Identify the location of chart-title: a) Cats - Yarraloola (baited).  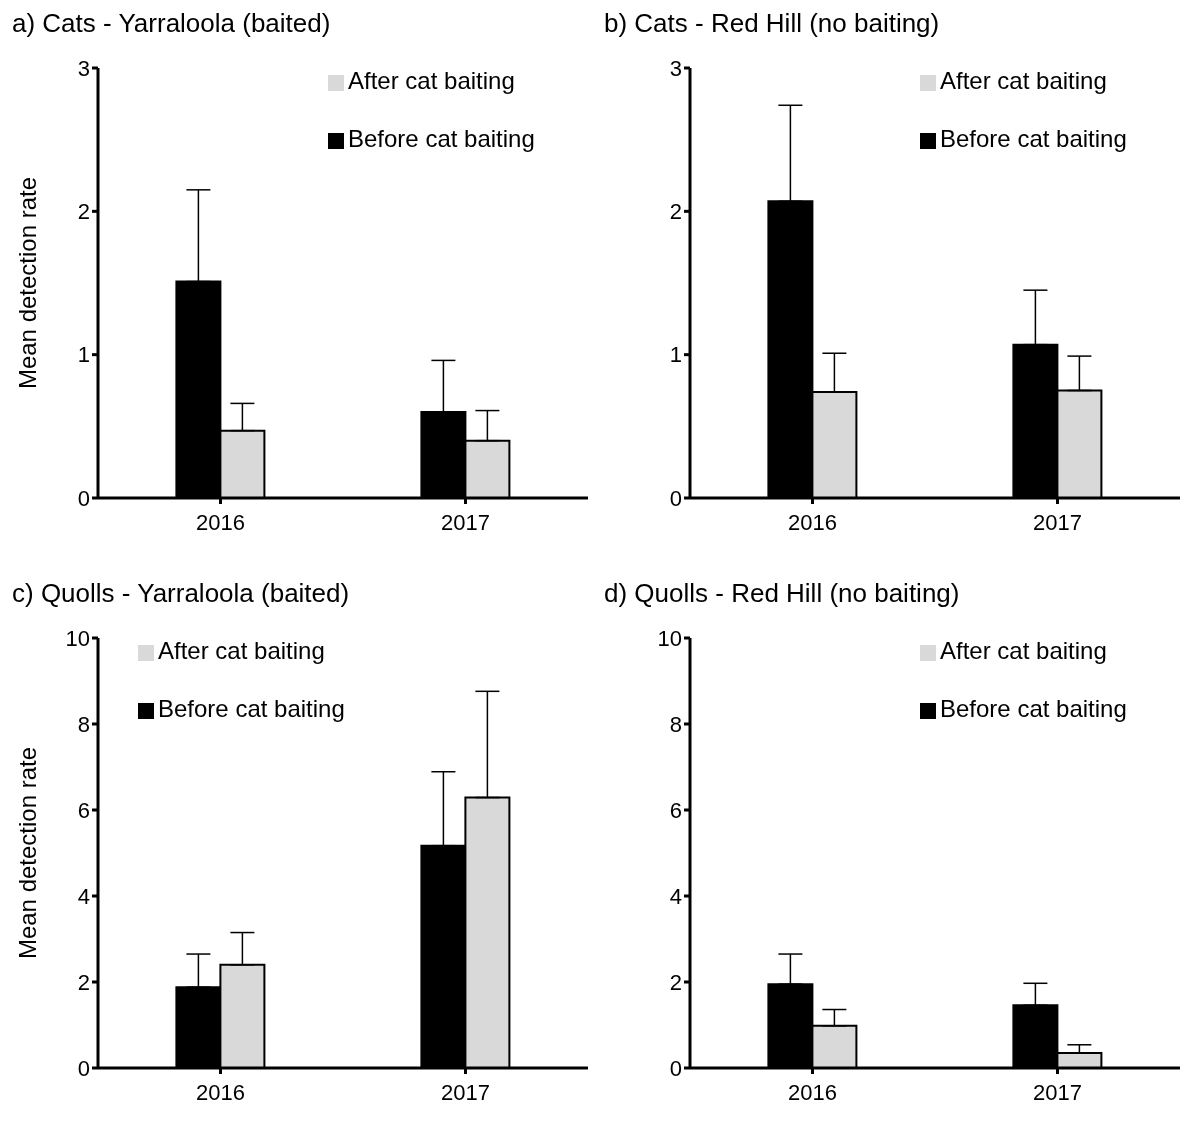
(171, 24).